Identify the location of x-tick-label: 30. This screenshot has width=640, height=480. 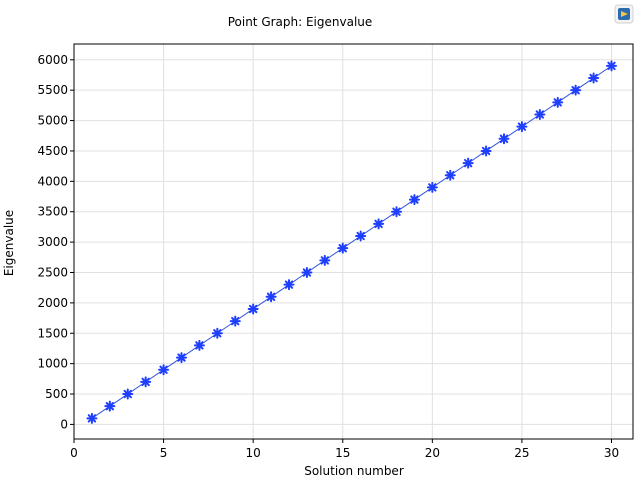
(611, 453).